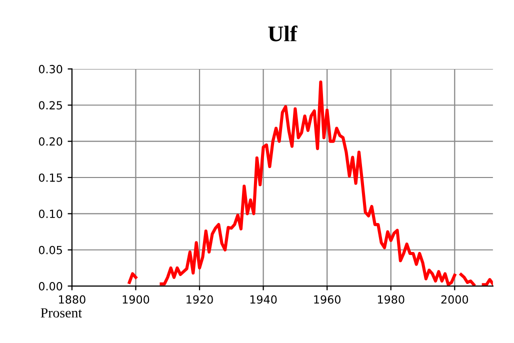 The image size is (514, 343). Describe the element at coordinates (50, 250) in the screenshot. I see `y-tick-label: 0.05` at that location.